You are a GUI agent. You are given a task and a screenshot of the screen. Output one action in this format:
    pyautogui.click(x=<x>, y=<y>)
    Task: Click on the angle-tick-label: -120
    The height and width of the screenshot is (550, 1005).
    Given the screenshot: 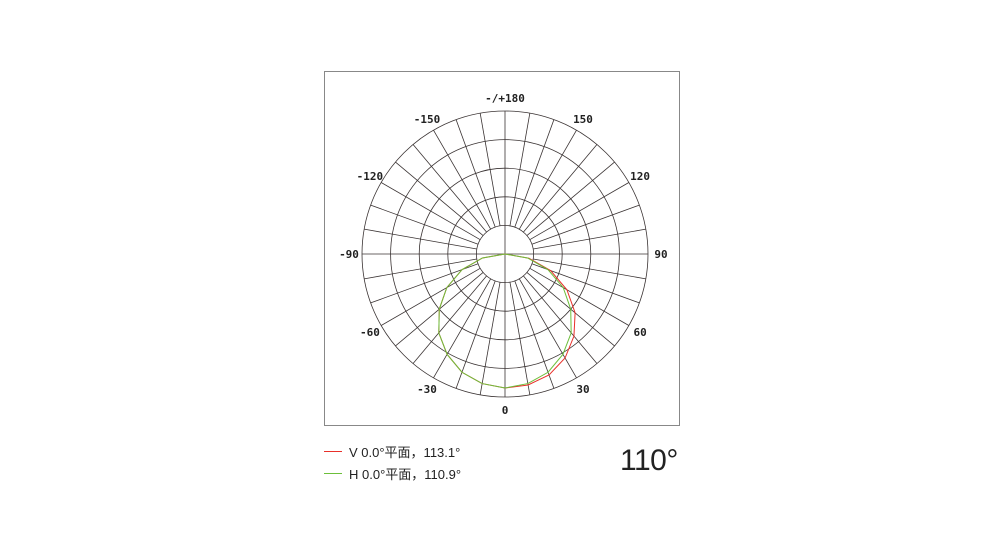 What is the action you would take?
    pyautogui.click(x=370, y=176)
    